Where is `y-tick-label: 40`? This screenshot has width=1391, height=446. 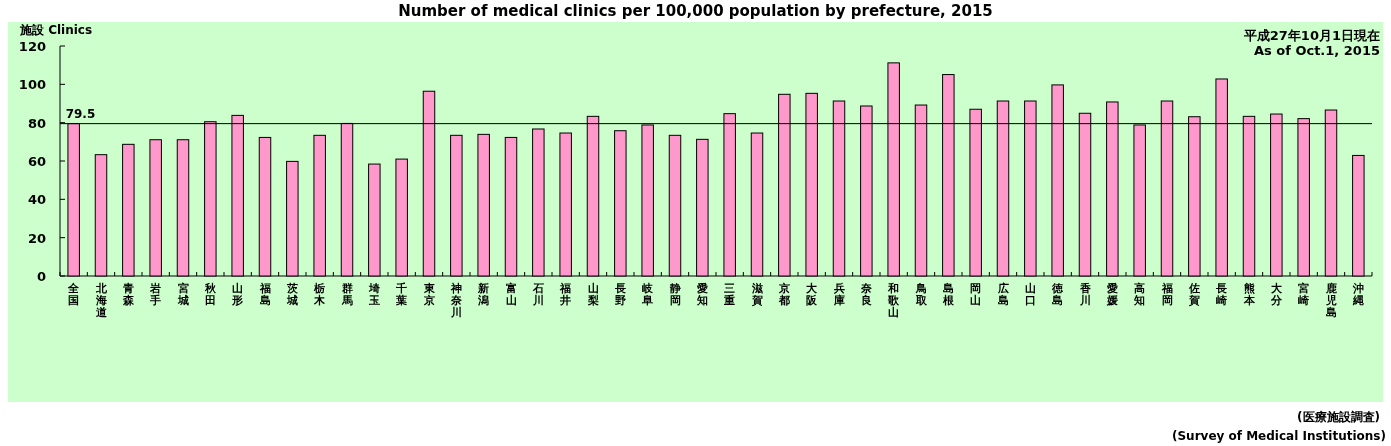 y-tick-label: 40 is located at coordinates (36, 200).